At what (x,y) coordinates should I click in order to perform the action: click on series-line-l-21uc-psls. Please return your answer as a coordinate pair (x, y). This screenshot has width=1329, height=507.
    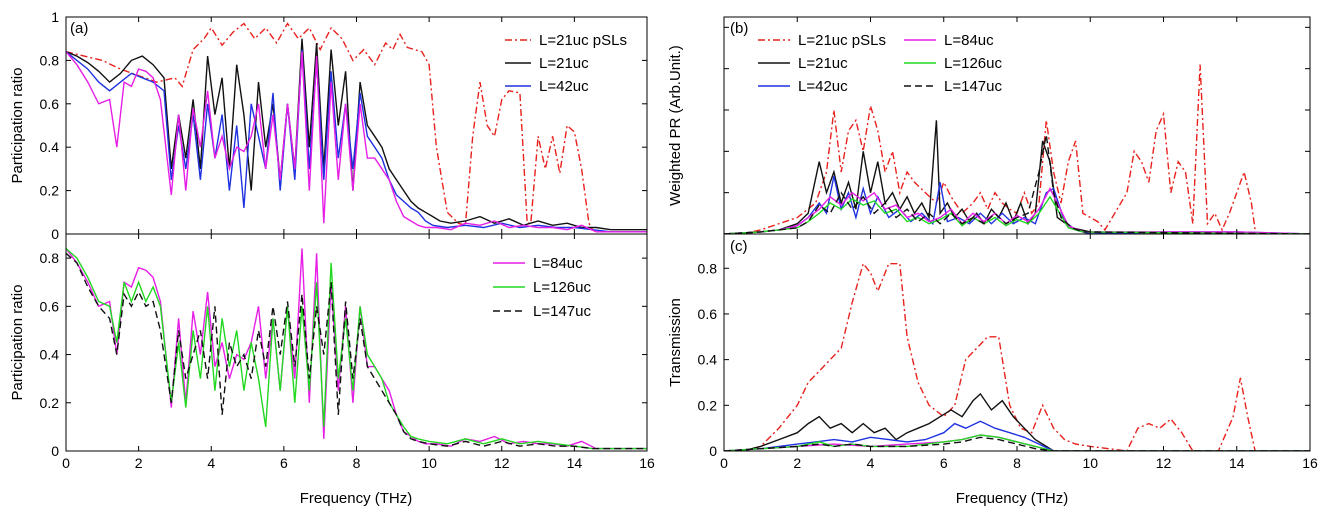
    Looking at the image, I should click on (990, 149).